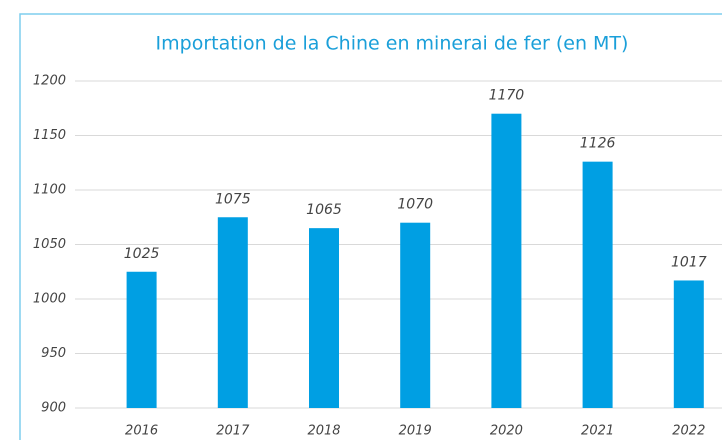  What do you see at coordinates (53, 353) in the screenshot?
I see `y-tick-label: 950` at bounding box center [53, 353].